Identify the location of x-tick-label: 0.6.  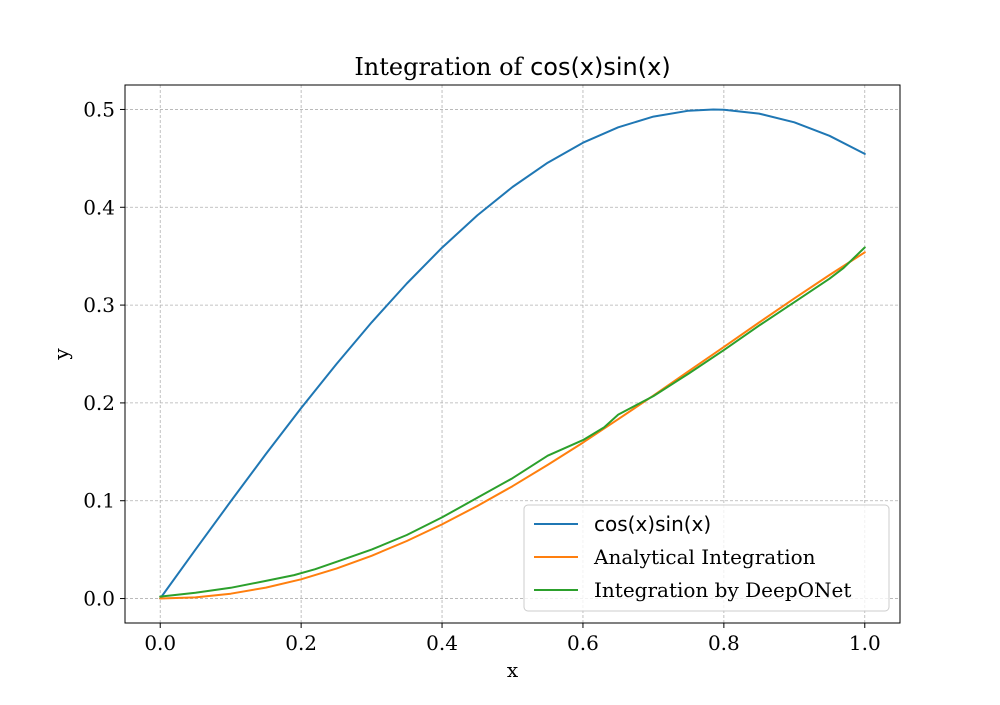
(583, 643).